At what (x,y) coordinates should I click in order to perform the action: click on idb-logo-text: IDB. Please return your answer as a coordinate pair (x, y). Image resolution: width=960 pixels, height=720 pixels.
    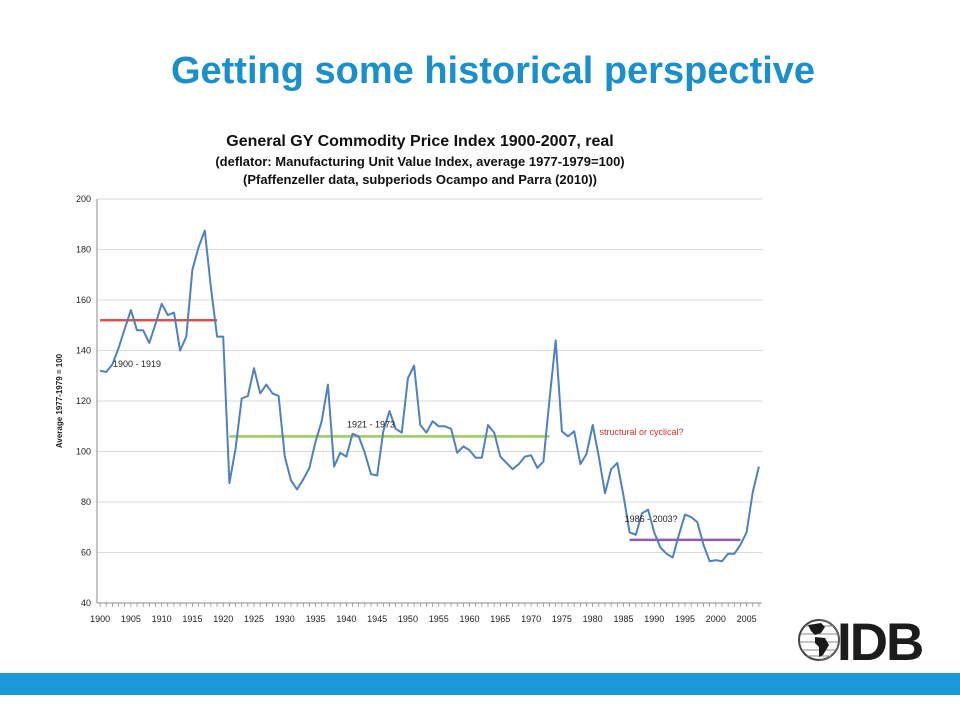
    Looking at the image, I should click on (879, 639).